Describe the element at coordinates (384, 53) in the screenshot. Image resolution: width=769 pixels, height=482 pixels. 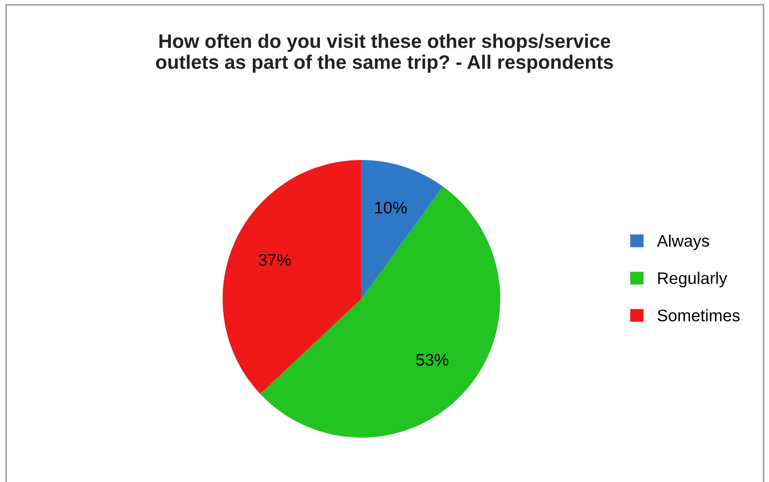
I see `chart-title: How often do you visit these other shops/service outlets as part of the same trip? - All respondents` at that location.